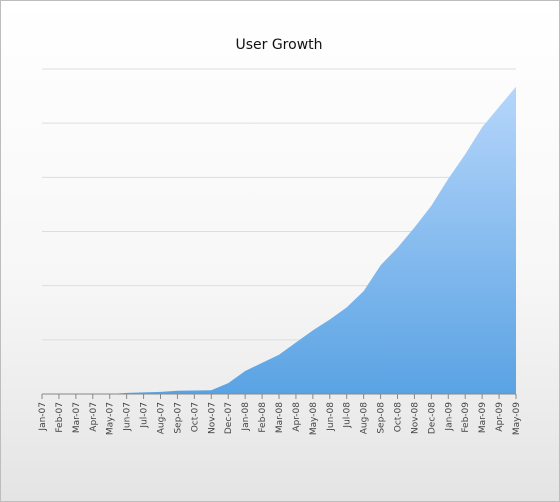 This screenshot has width=560, height=502. I want to click on x-axis, so click(279, 396).